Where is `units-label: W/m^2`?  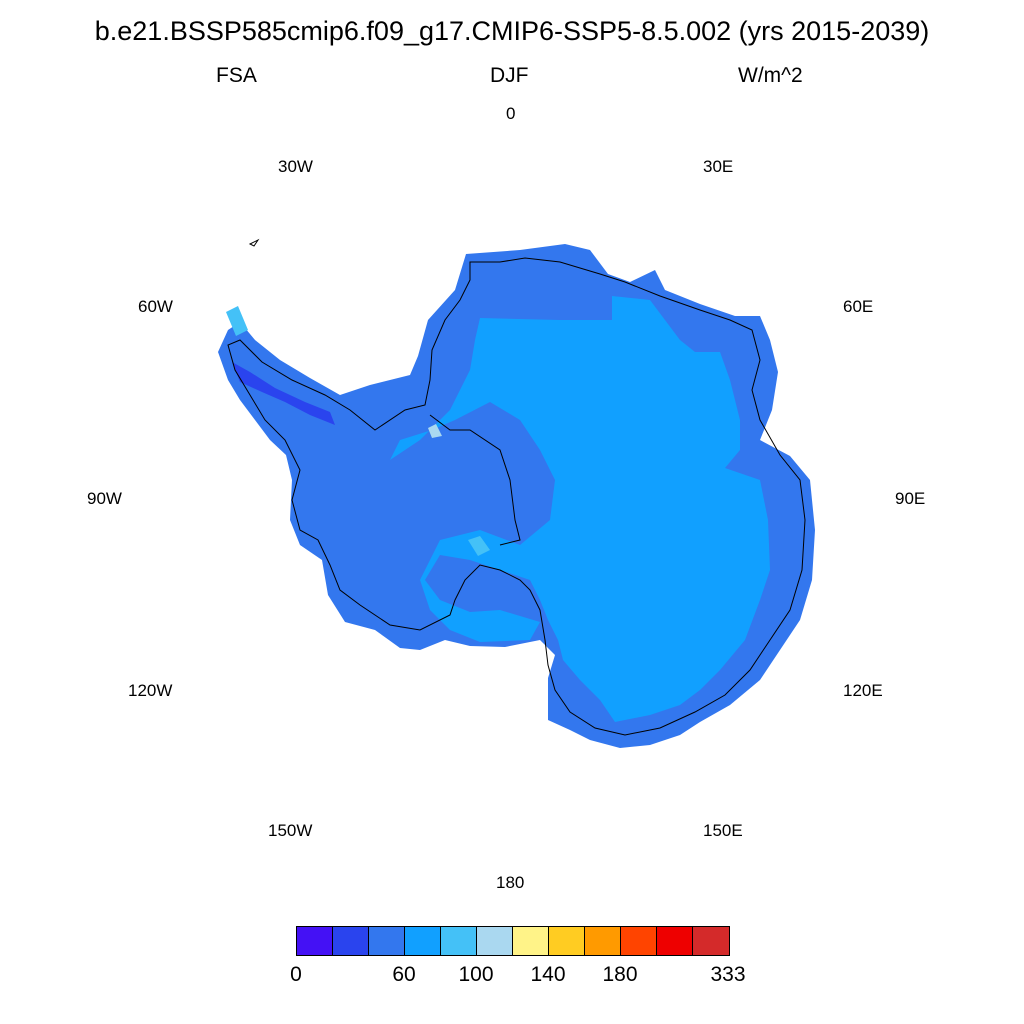 units-label: W/m^2 is located at coordinates (770, 75).